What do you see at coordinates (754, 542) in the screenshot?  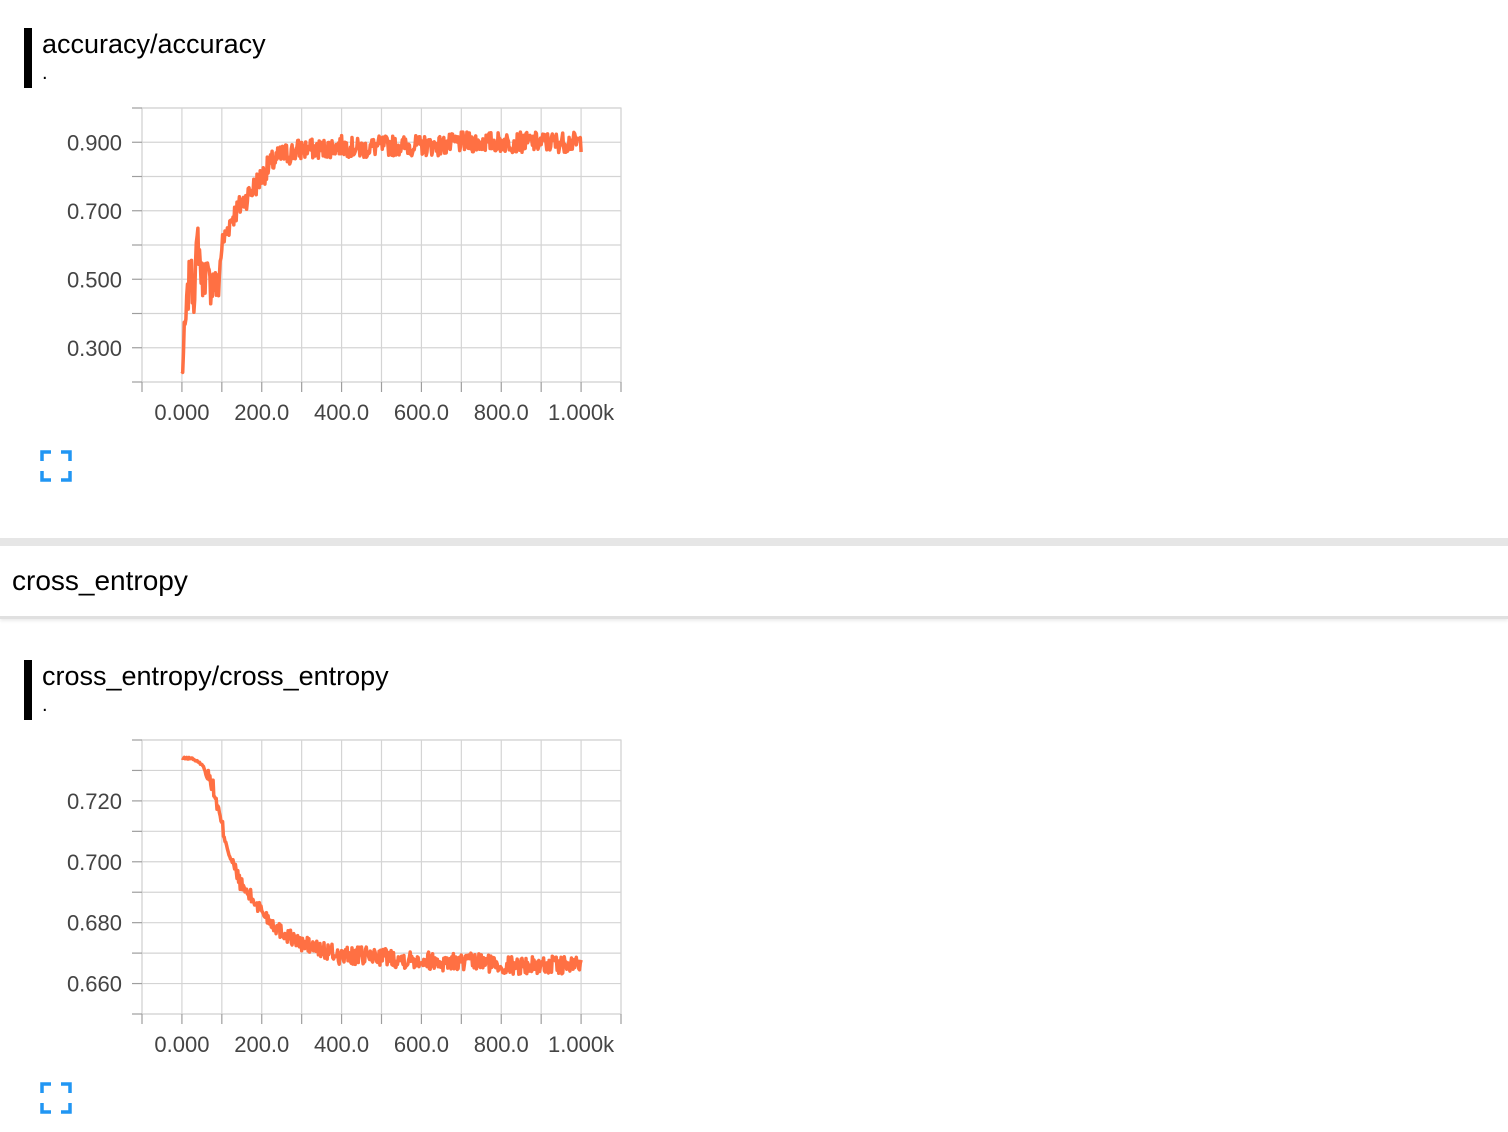 I see `section-divider` at bounding box center [754, 542].